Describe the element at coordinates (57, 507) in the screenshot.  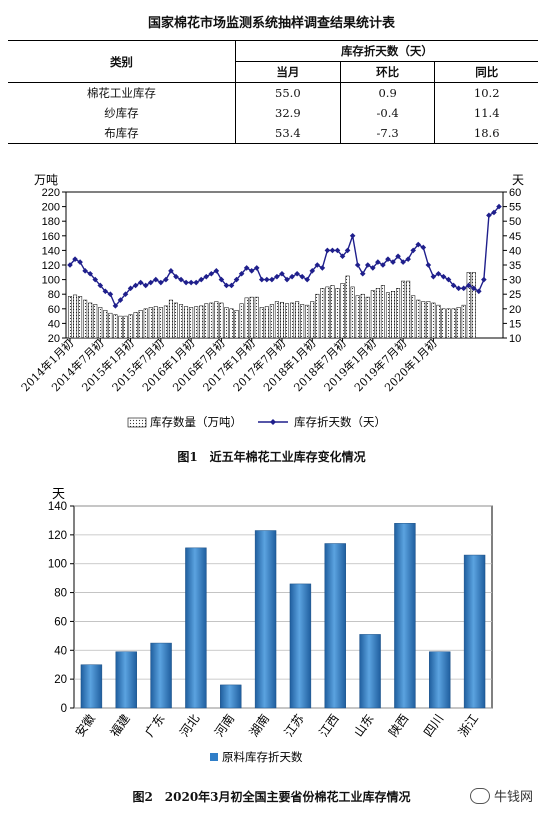
I see `y-tick-label: 140` at that location.